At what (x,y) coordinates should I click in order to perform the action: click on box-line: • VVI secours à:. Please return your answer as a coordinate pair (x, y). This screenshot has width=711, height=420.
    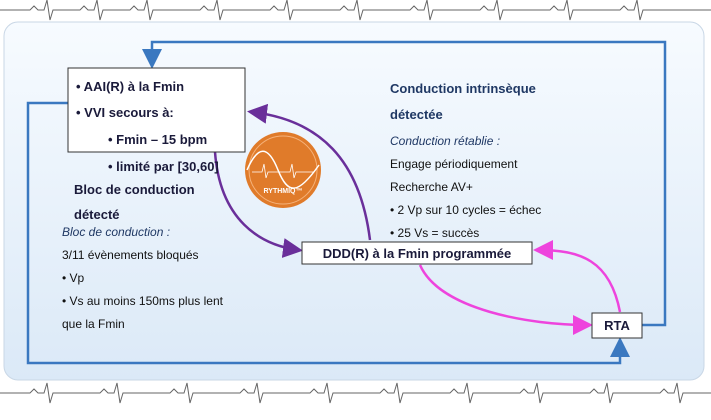
    Looking at the image, I should click on (125, 112).